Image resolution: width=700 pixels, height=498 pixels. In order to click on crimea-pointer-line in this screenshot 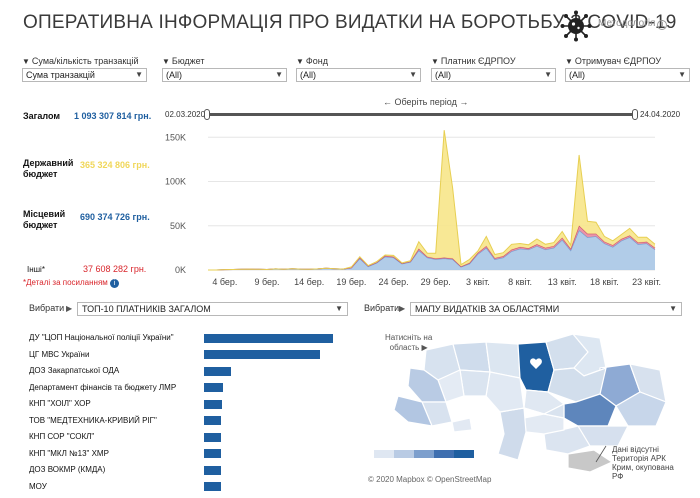, I will do `click(601, 454)`.